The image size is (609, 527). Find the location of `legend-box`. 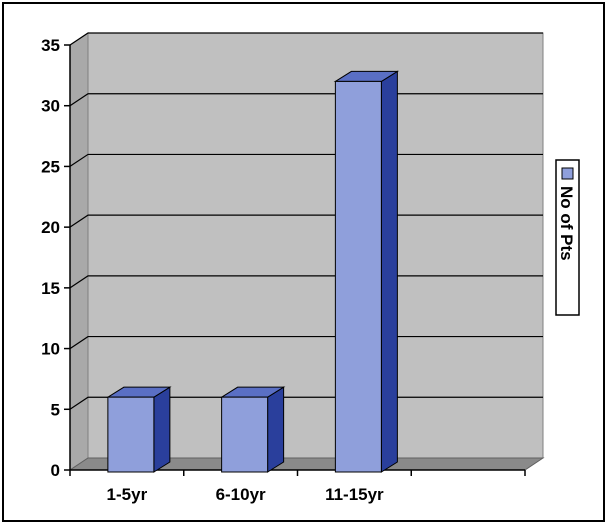

legend-box is located at coordinates (567, 237).